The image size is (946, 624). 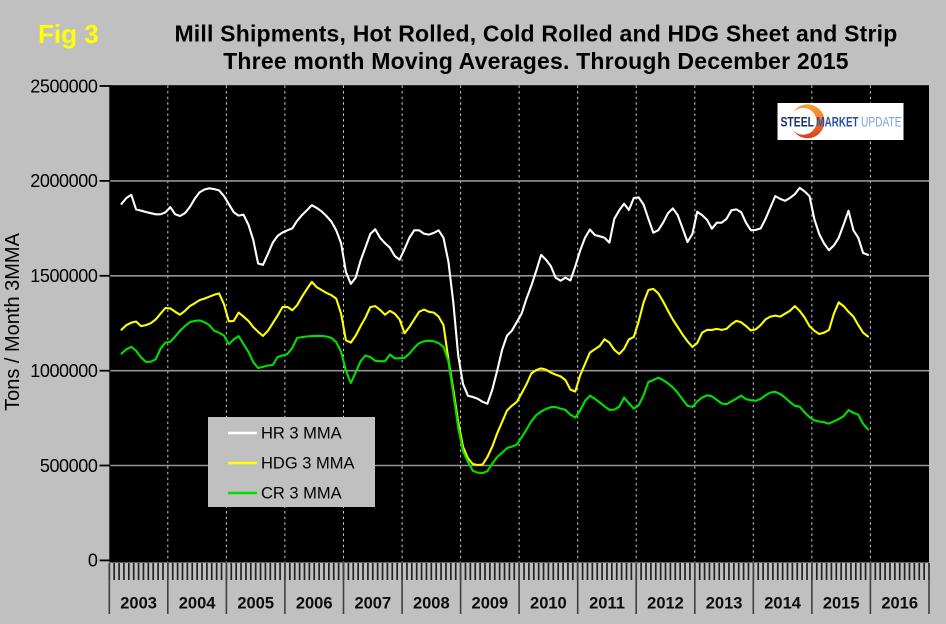 I want to click on svg-text: 2008, so click(x=431, y=604).